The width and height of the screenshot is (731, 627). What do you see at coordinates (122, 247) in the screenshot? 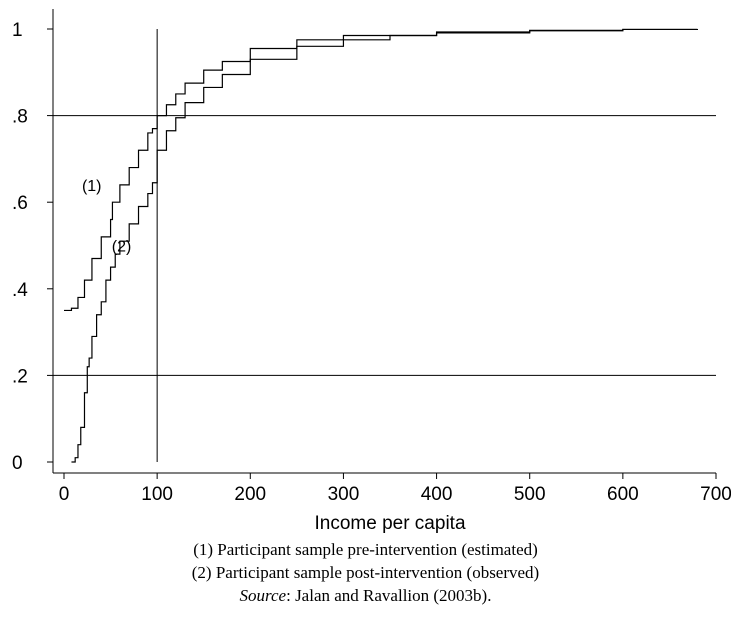
I see `curve-label-2: (2)` at bounding box center [122, 247].